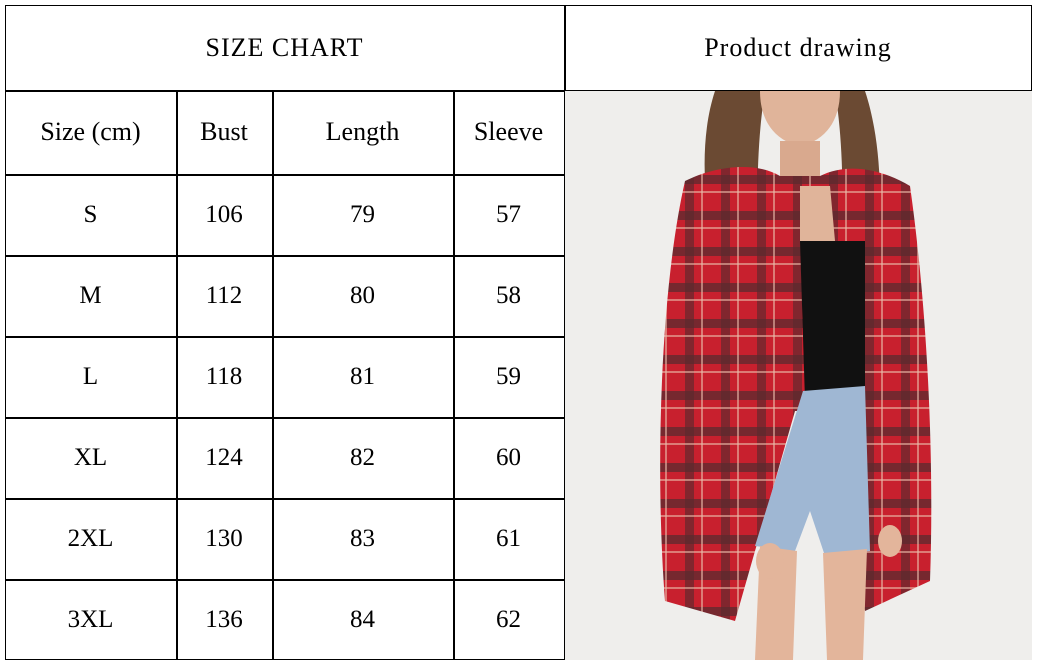  Describe the element at coordinates (90, 538) in the screenshot. I see `table-cell: 2XL` at that location.